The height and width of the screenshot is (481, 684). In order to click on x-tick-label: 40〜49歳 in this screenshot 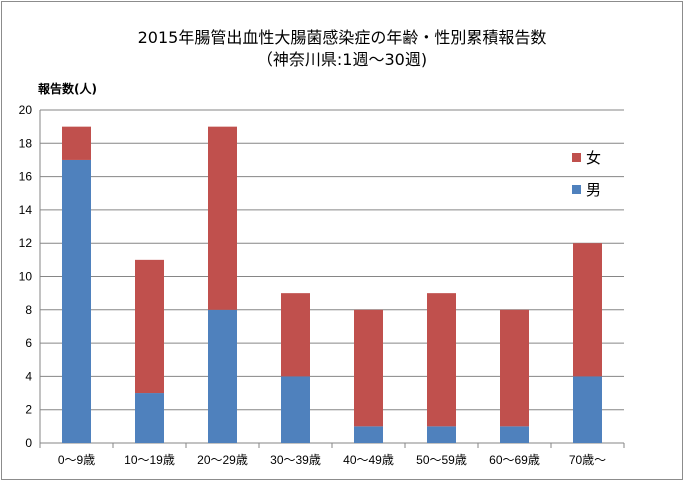, I will do `click(368, 460)`.